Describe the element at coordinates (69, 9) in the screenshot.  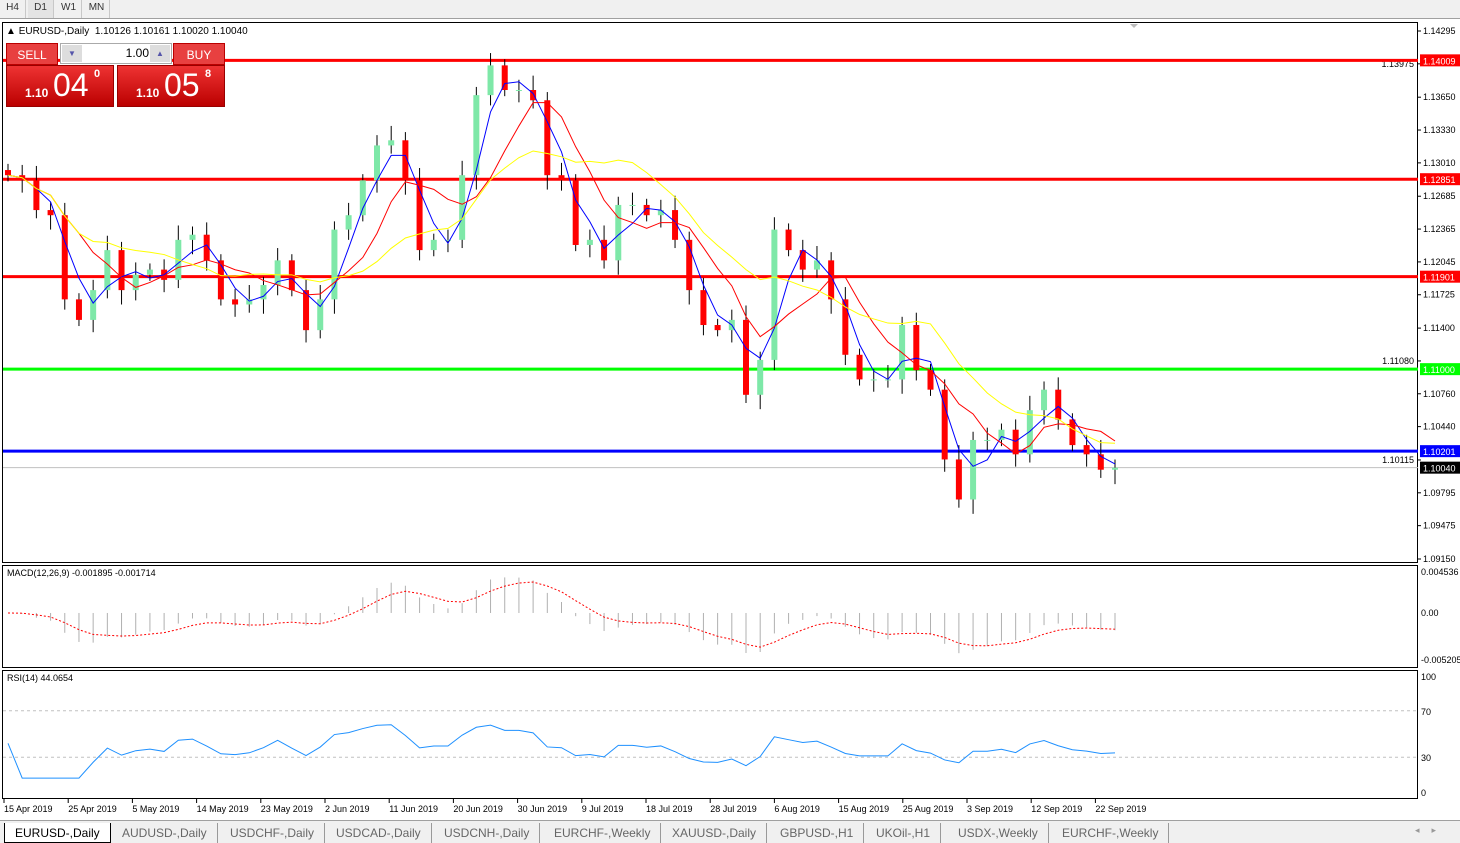
I see `timeframe-w1: W1` at that location.